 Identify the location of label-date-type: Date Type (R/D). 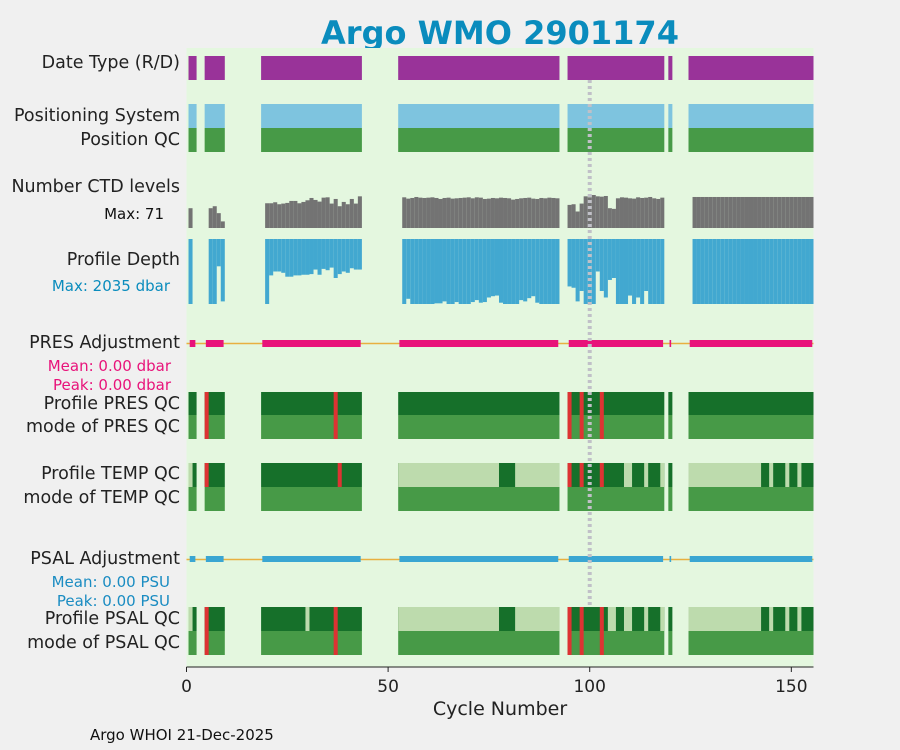
(110, 63).